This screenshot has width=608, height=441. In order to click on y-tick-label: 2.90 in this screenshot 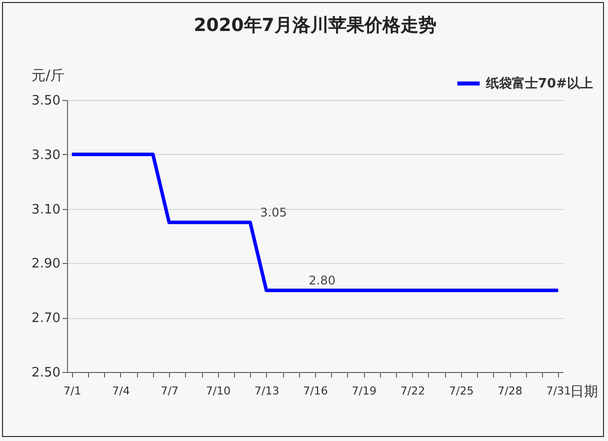, I will do `click(46, 264)`.